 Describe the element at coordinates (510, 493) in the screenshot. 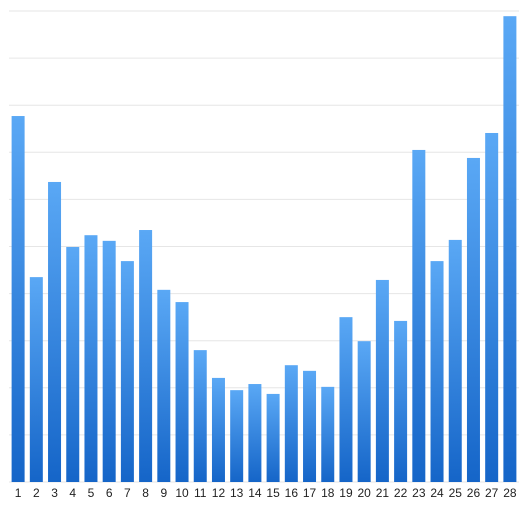

I see `x-tick-label: 28` at that location.